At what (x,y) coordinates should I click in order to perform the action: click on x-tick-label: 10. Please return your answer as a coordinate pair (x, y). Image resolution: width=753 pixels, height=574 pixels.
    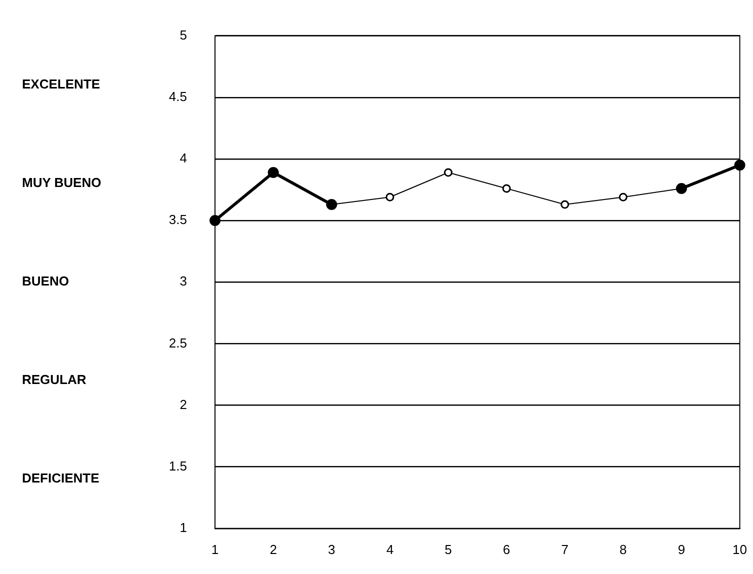
    Looking at the image, I should click on (740, 549).